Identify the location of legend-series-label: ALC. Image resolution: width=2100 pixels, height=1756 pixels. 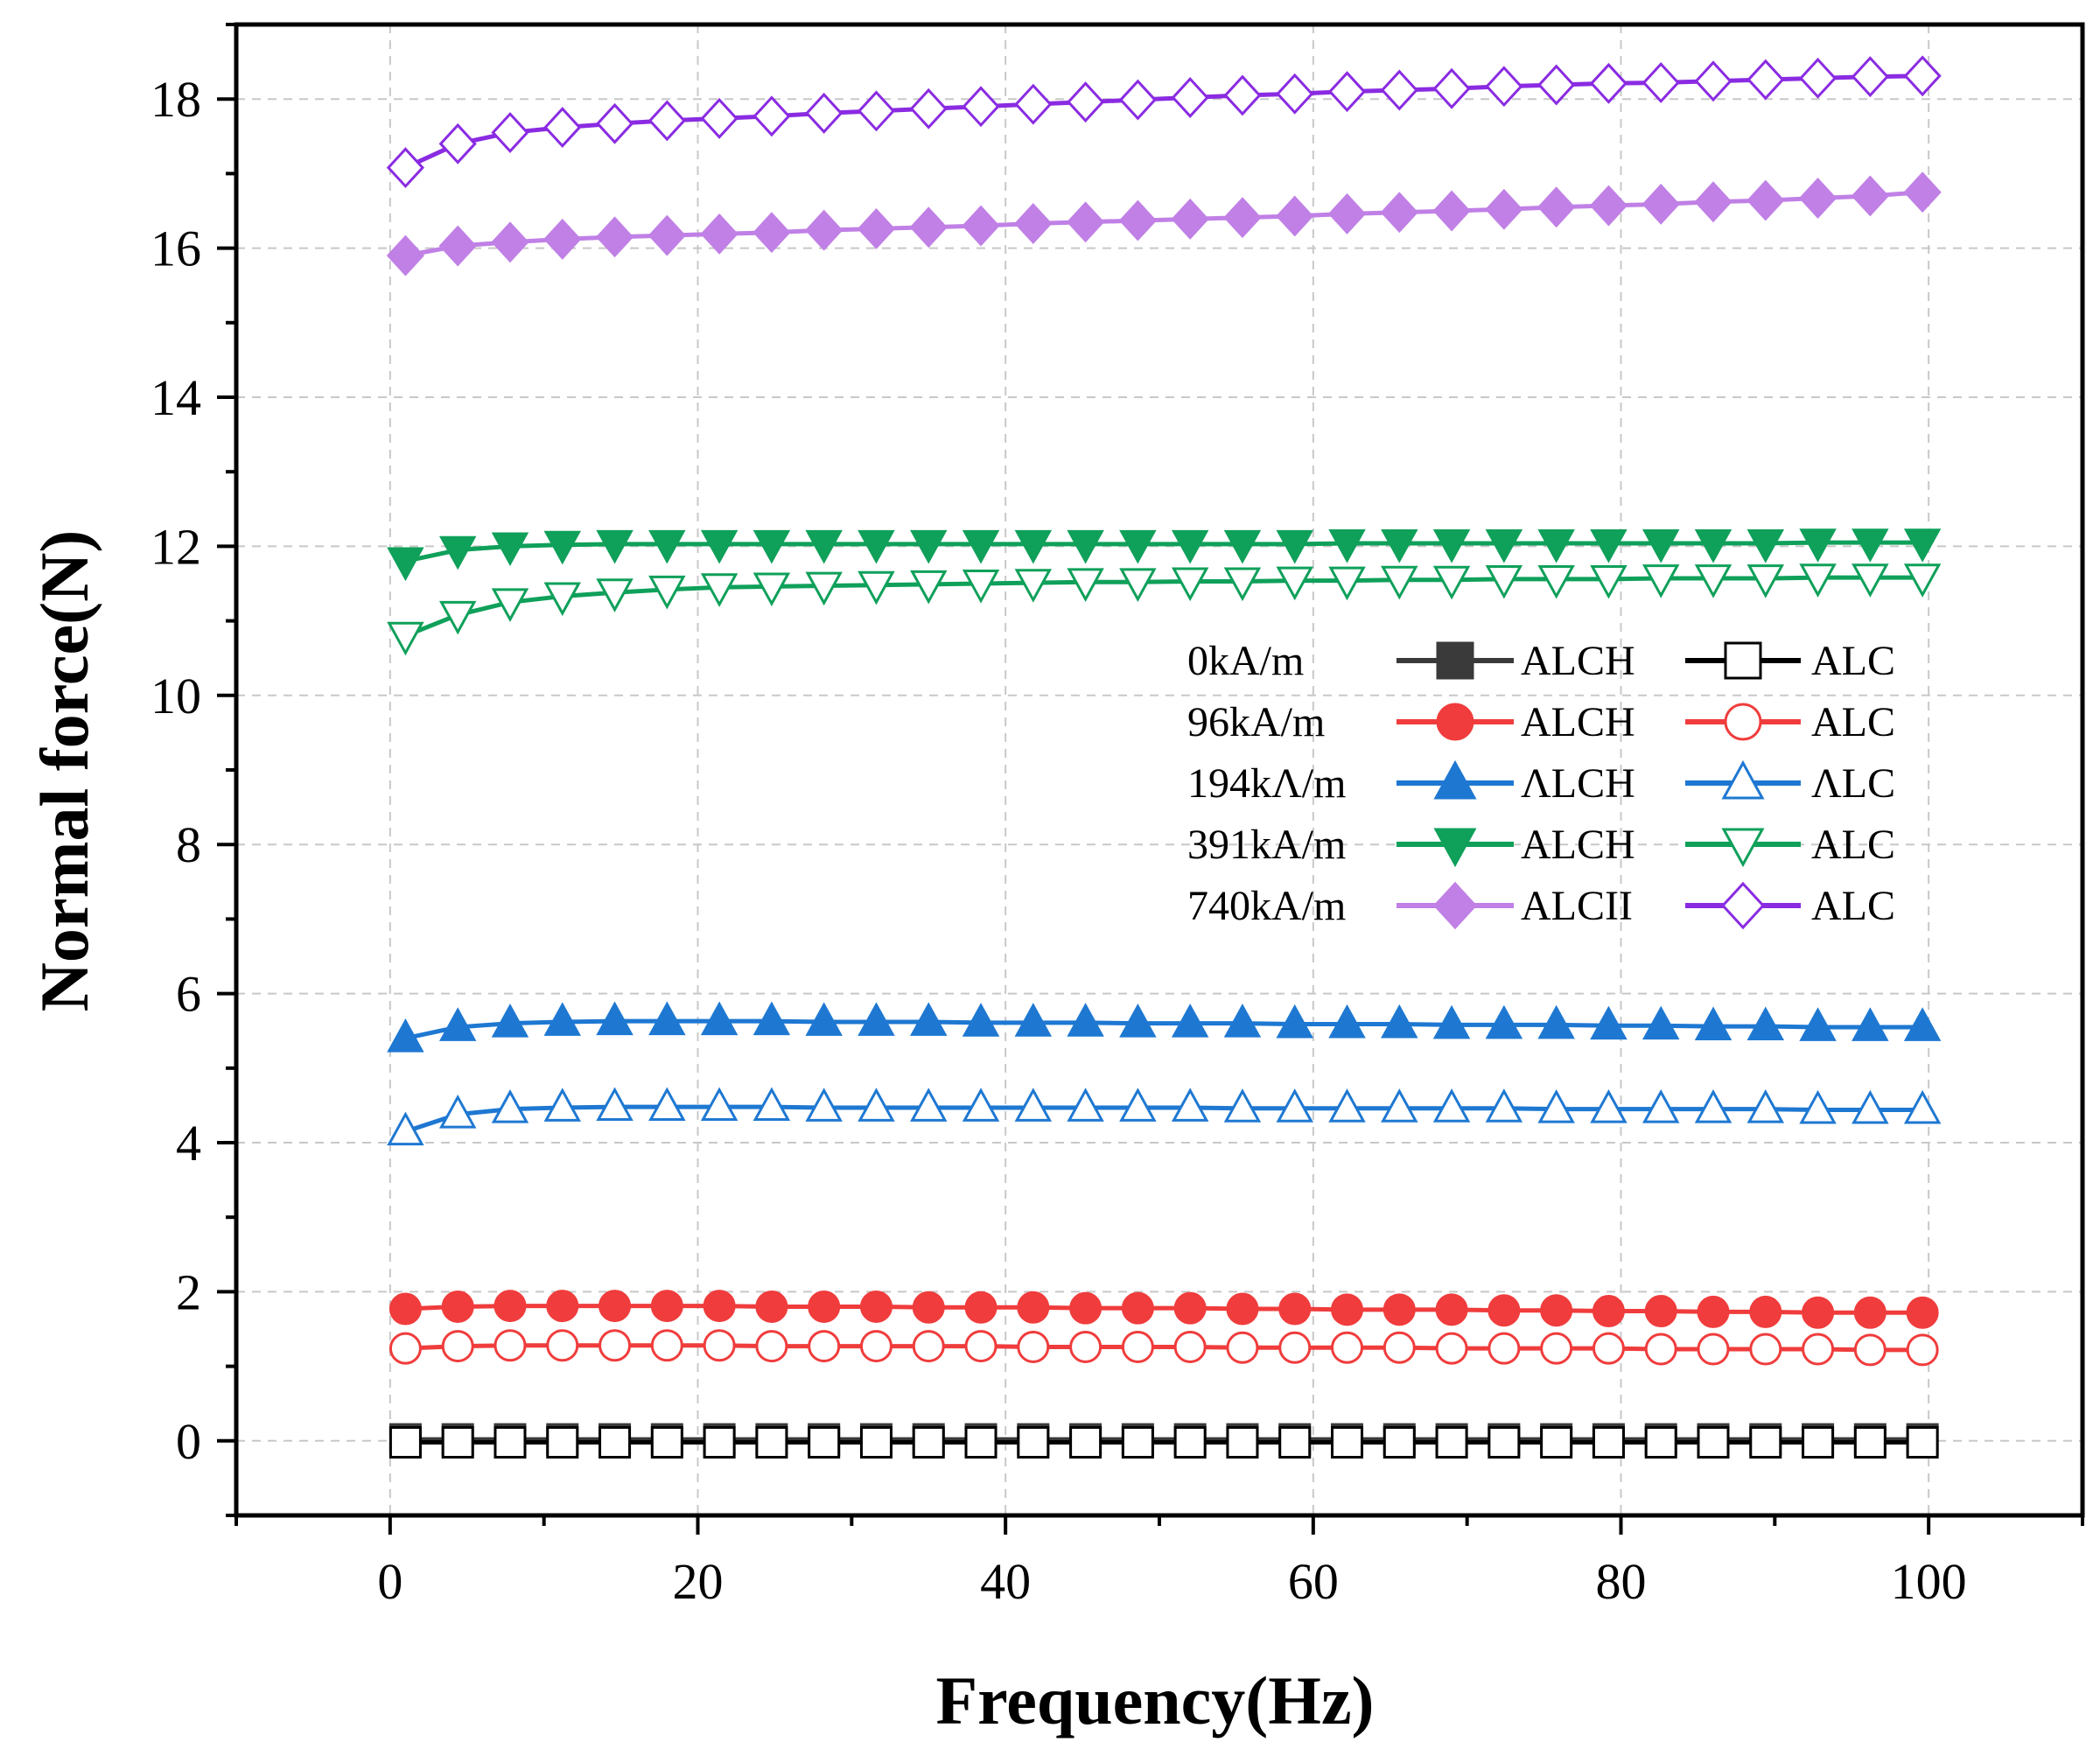
(1853, 661).